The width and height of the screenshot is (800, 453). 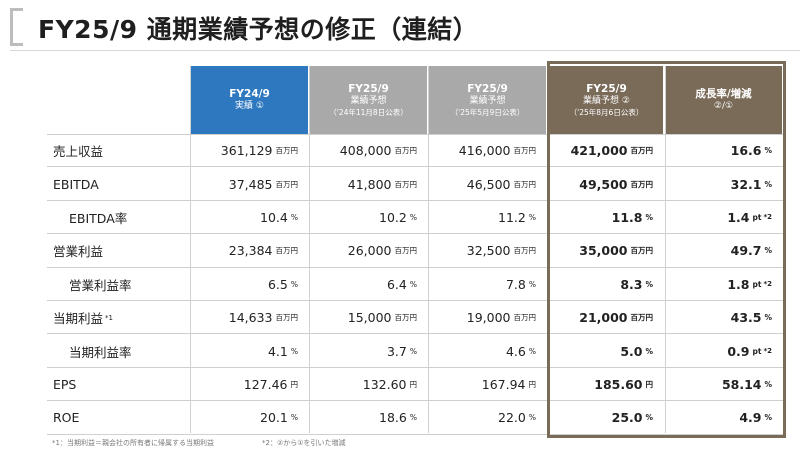 I want to click on cell-value: 49,500, so click(x=603, y=184).